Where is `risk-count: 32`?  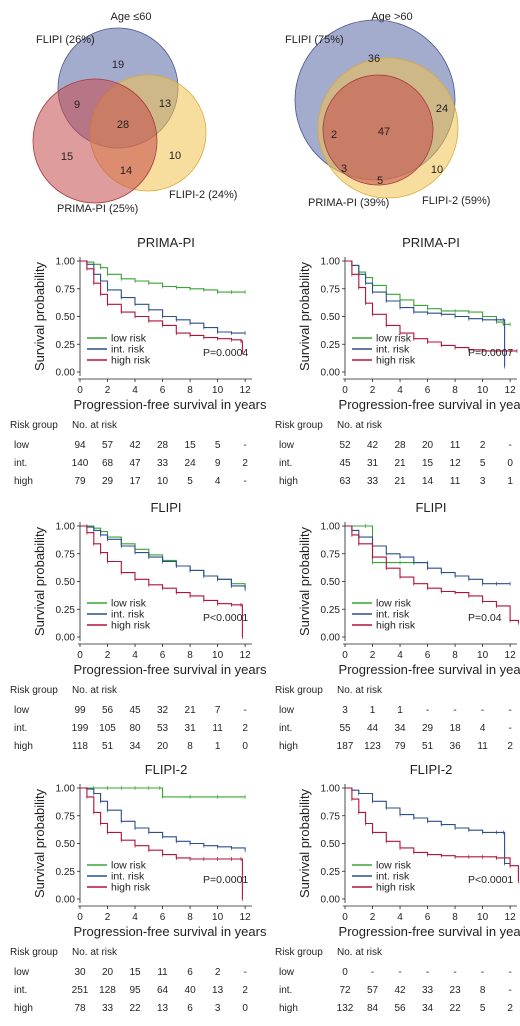
risk-count: 32 is located at coordinates (163, 710).